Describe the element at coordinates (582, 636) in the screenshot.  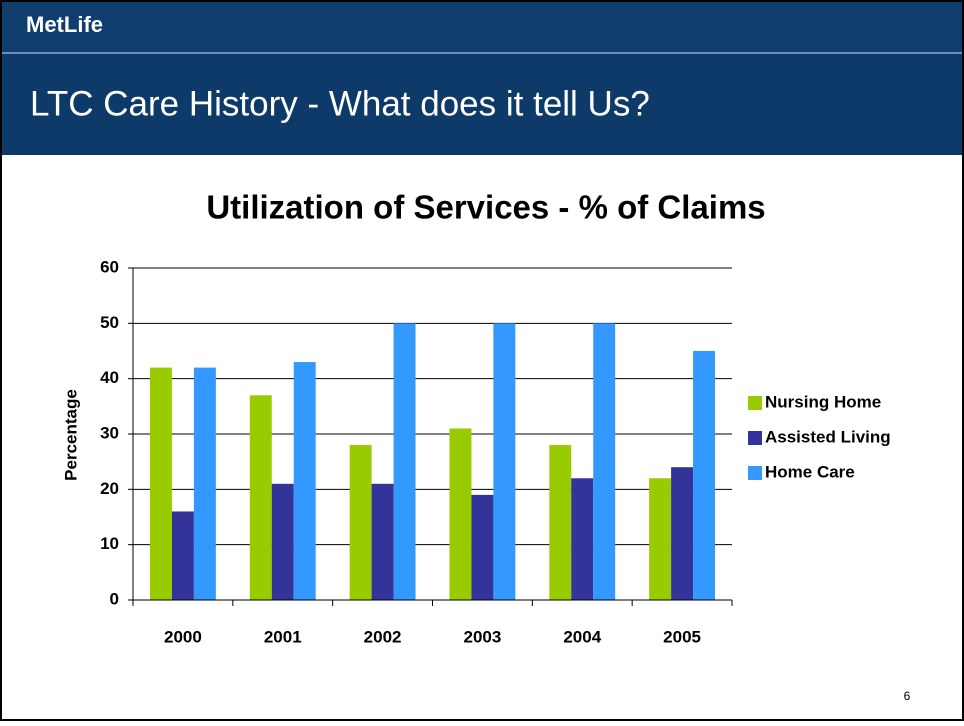
I see `x-tick-label: 2004` at that location.